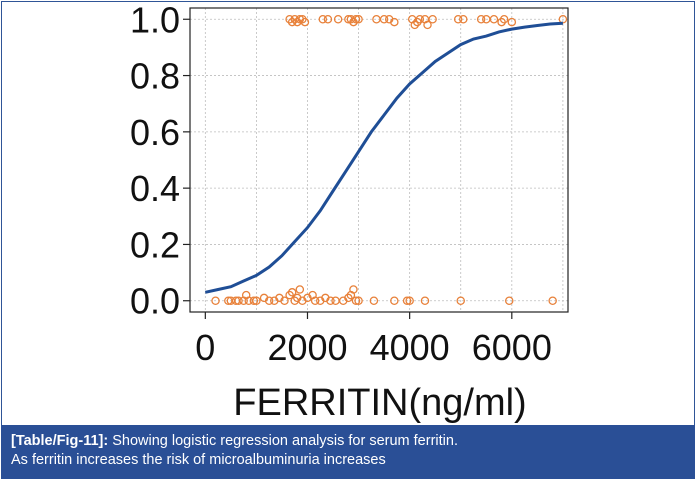 This screenshot has height=482, width=698. What do you see at coordinates (60, 441) in the screenshot?
I see `caption-ref: [Table/Fig-11]:` at bounding box center [60, 441].